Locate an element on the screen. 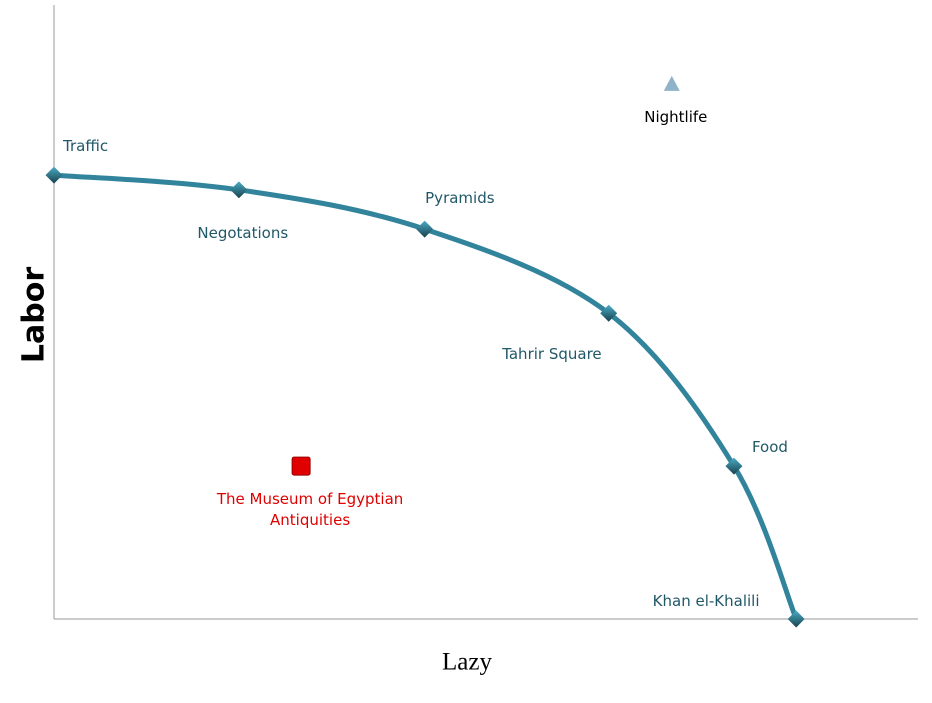 This screenshot has width=932, height=703. point-label: Negotations is located at coordinates (243, 233).